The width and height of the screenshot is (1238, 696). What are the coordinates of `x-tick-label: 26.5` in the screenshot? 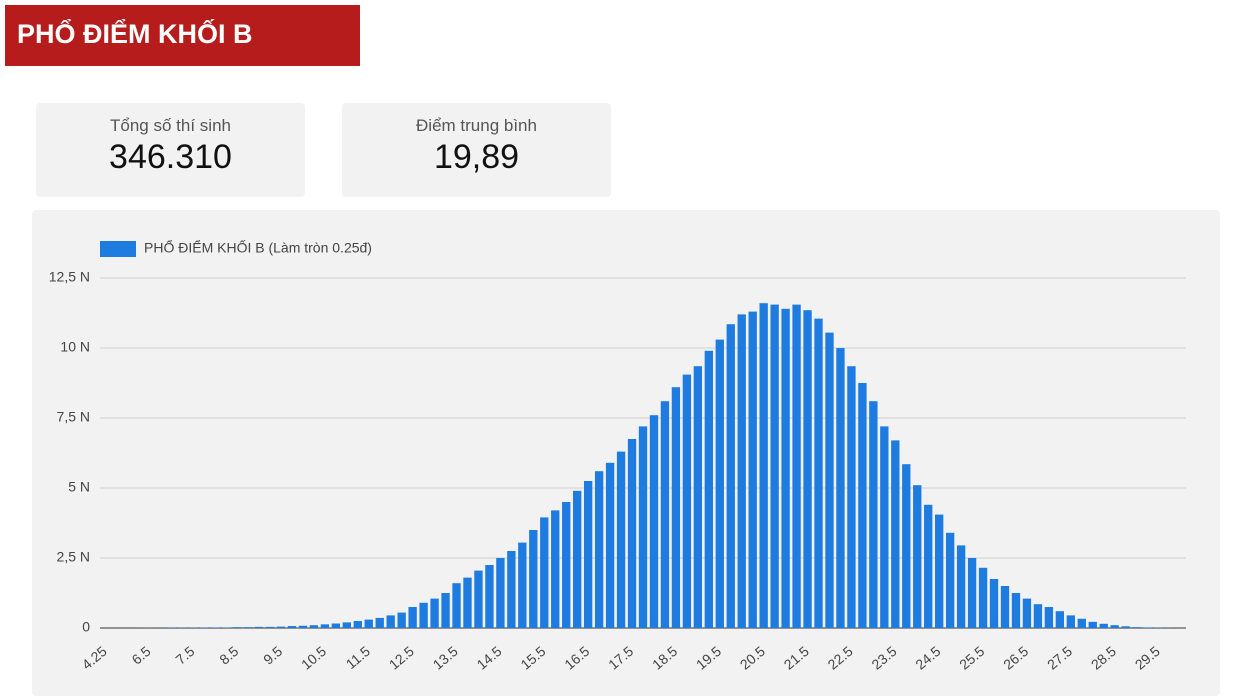 It's located at (1015, 658).